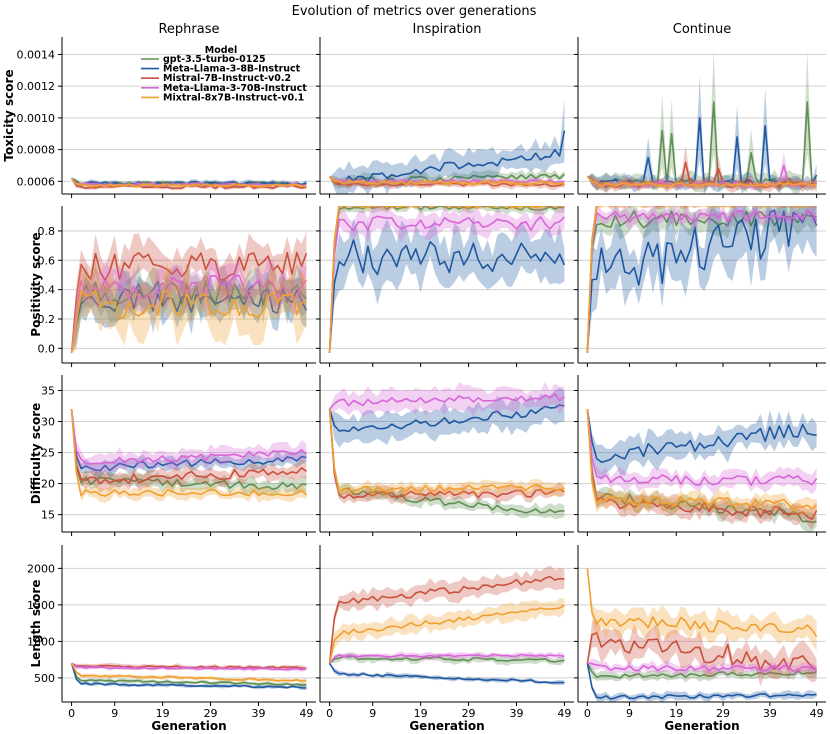 The image size is (830, 734). Describe the element at coordinates (36, 54) in the screenshot. I see `y-tick-label: 0.0014` at that location.